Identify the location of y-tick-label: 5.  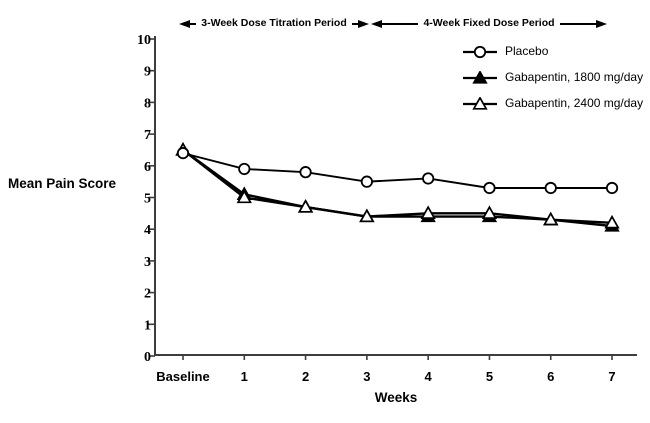
(147, 199).